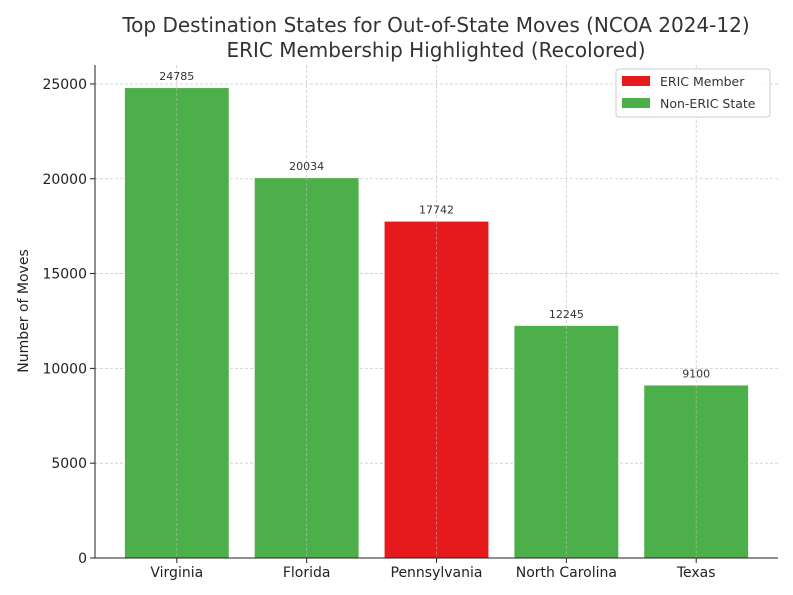 The height and width of the screenshot is (595, 793). I want to click on y-tick-label: 5000, so click(69, 464).